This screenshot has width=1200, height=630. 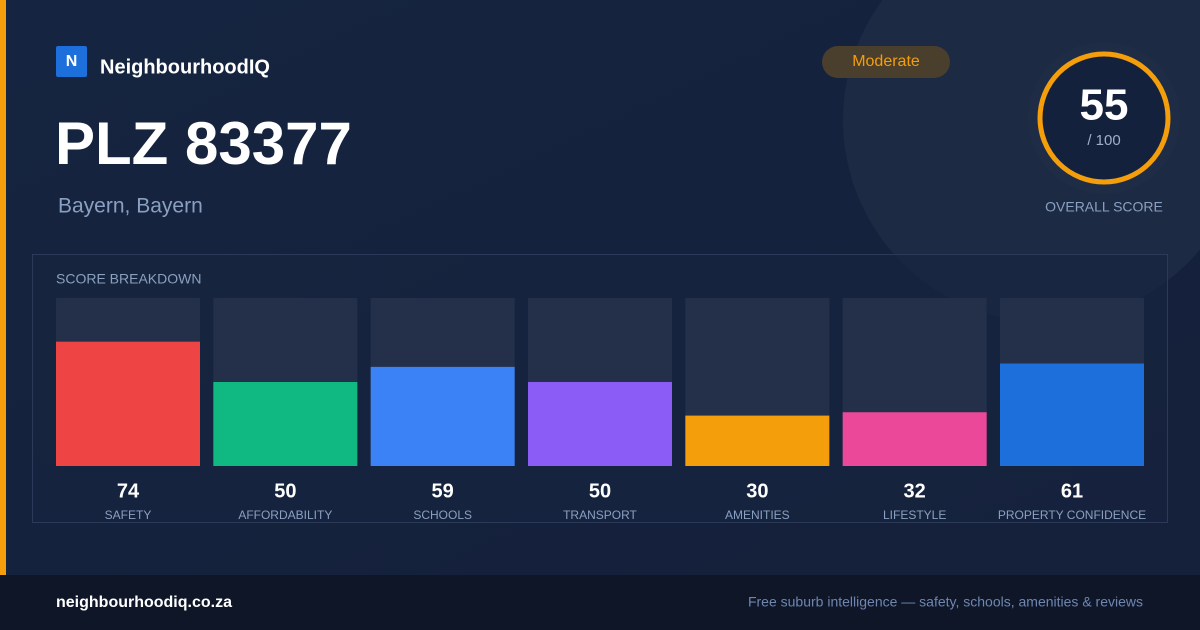 What do you see at coordinates (203, 143) in the screenshot?
I see `title: PLZ 83377` at bounding box center [203, 143].